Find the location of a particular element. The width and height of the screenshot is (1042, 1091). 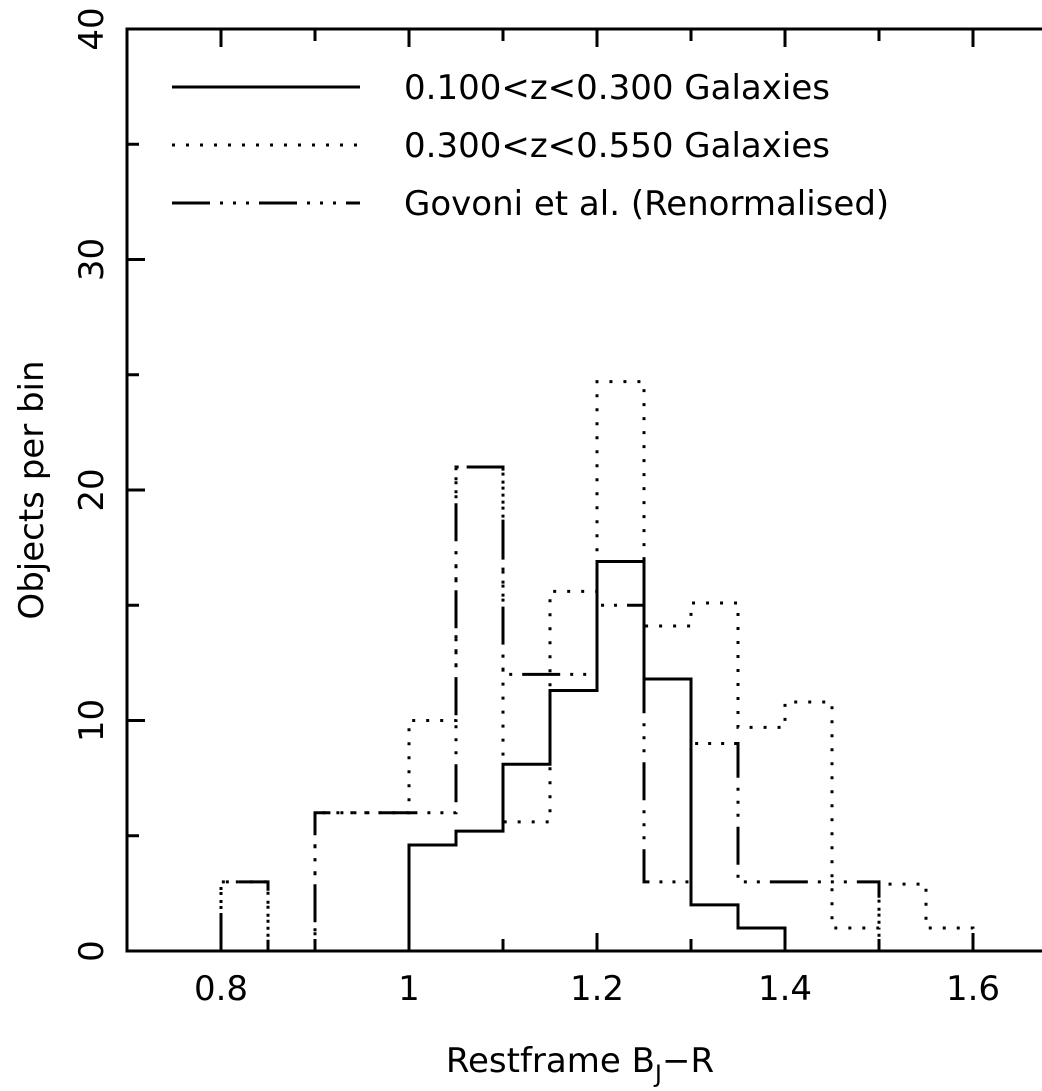

series-line is located at coordinates (597, 755).